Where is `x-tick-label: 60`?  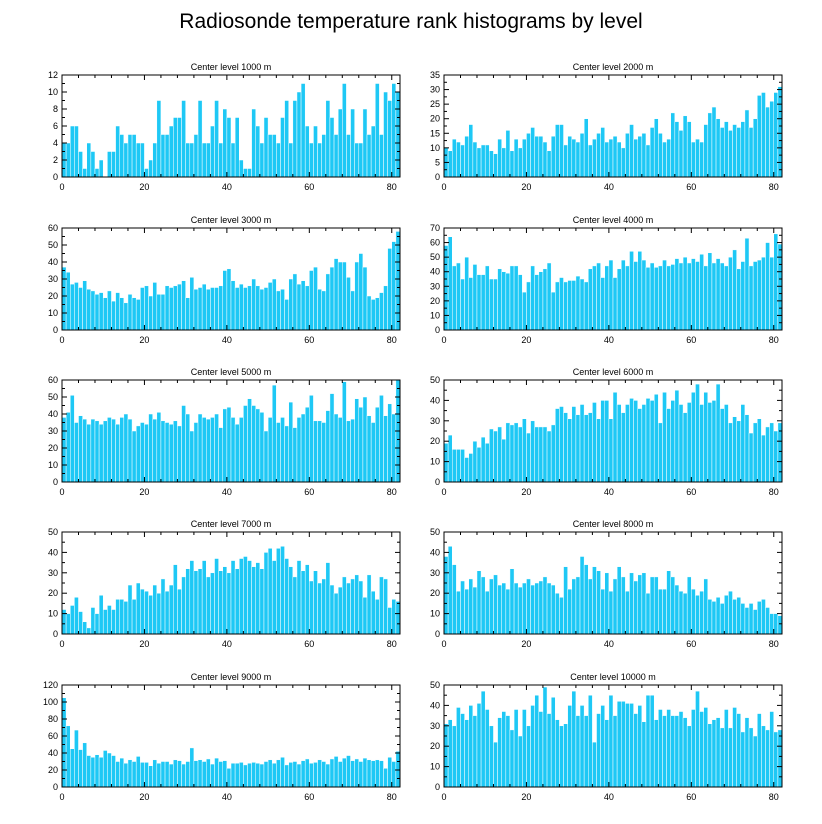
x-tick-label: 60 is located at coordinates (309, 797).